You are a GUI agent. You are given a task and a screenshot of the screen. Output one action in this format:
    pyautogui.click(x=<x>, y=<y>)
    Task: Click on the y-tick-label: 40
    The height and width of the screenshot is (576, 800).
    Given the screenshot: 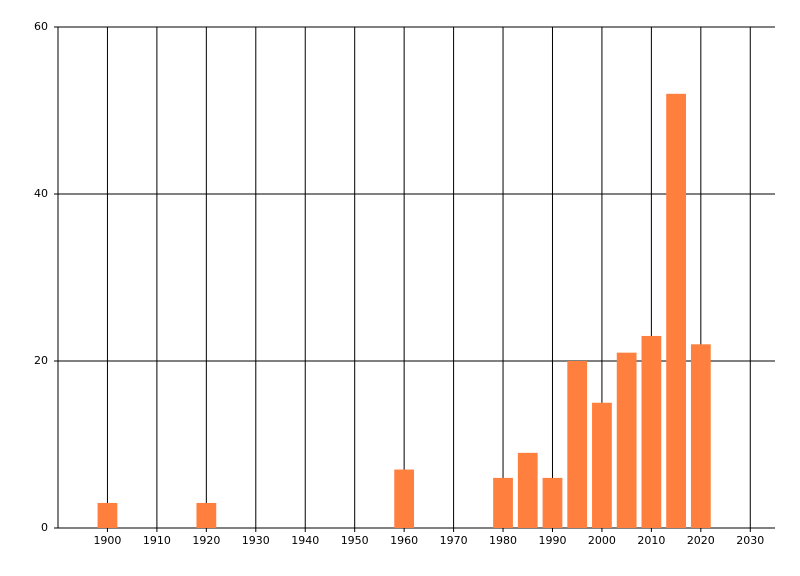 What is the action you would take?
    pyautogui.click(x=41, y=193)
    